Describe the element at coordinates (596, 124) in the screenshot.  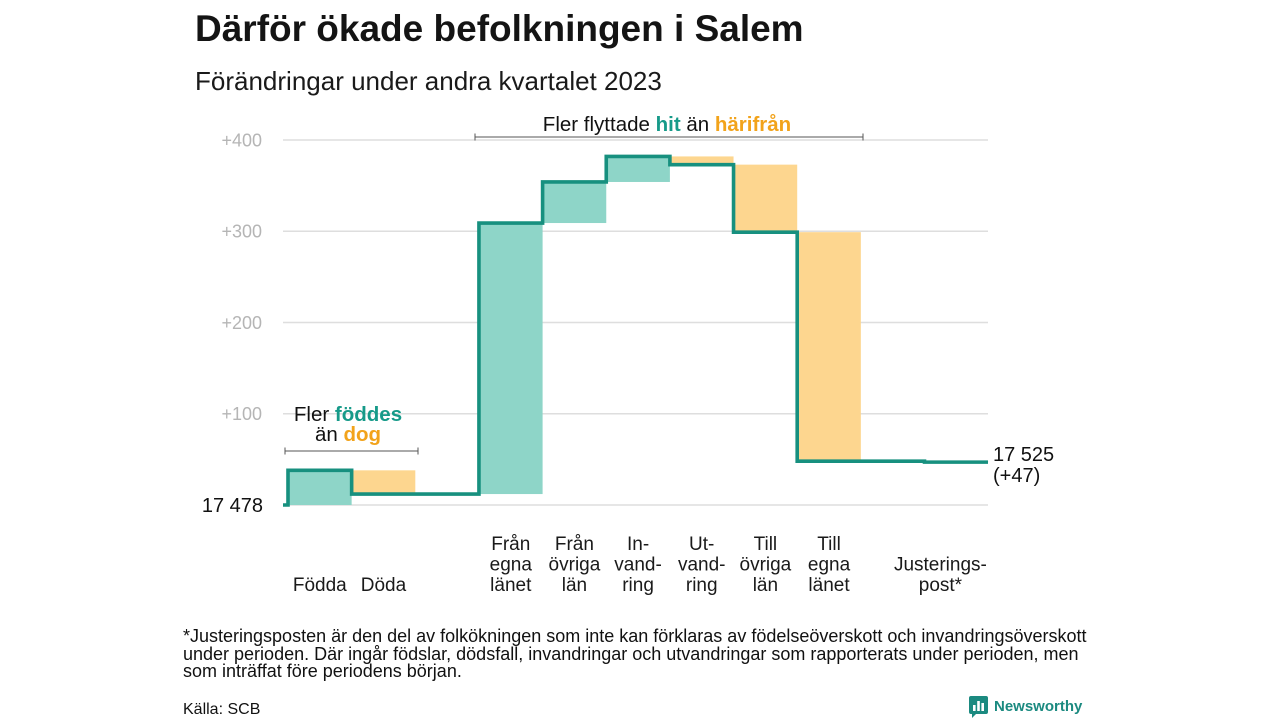
I see `annotation-lead-text: Fler flyttade` at that location.